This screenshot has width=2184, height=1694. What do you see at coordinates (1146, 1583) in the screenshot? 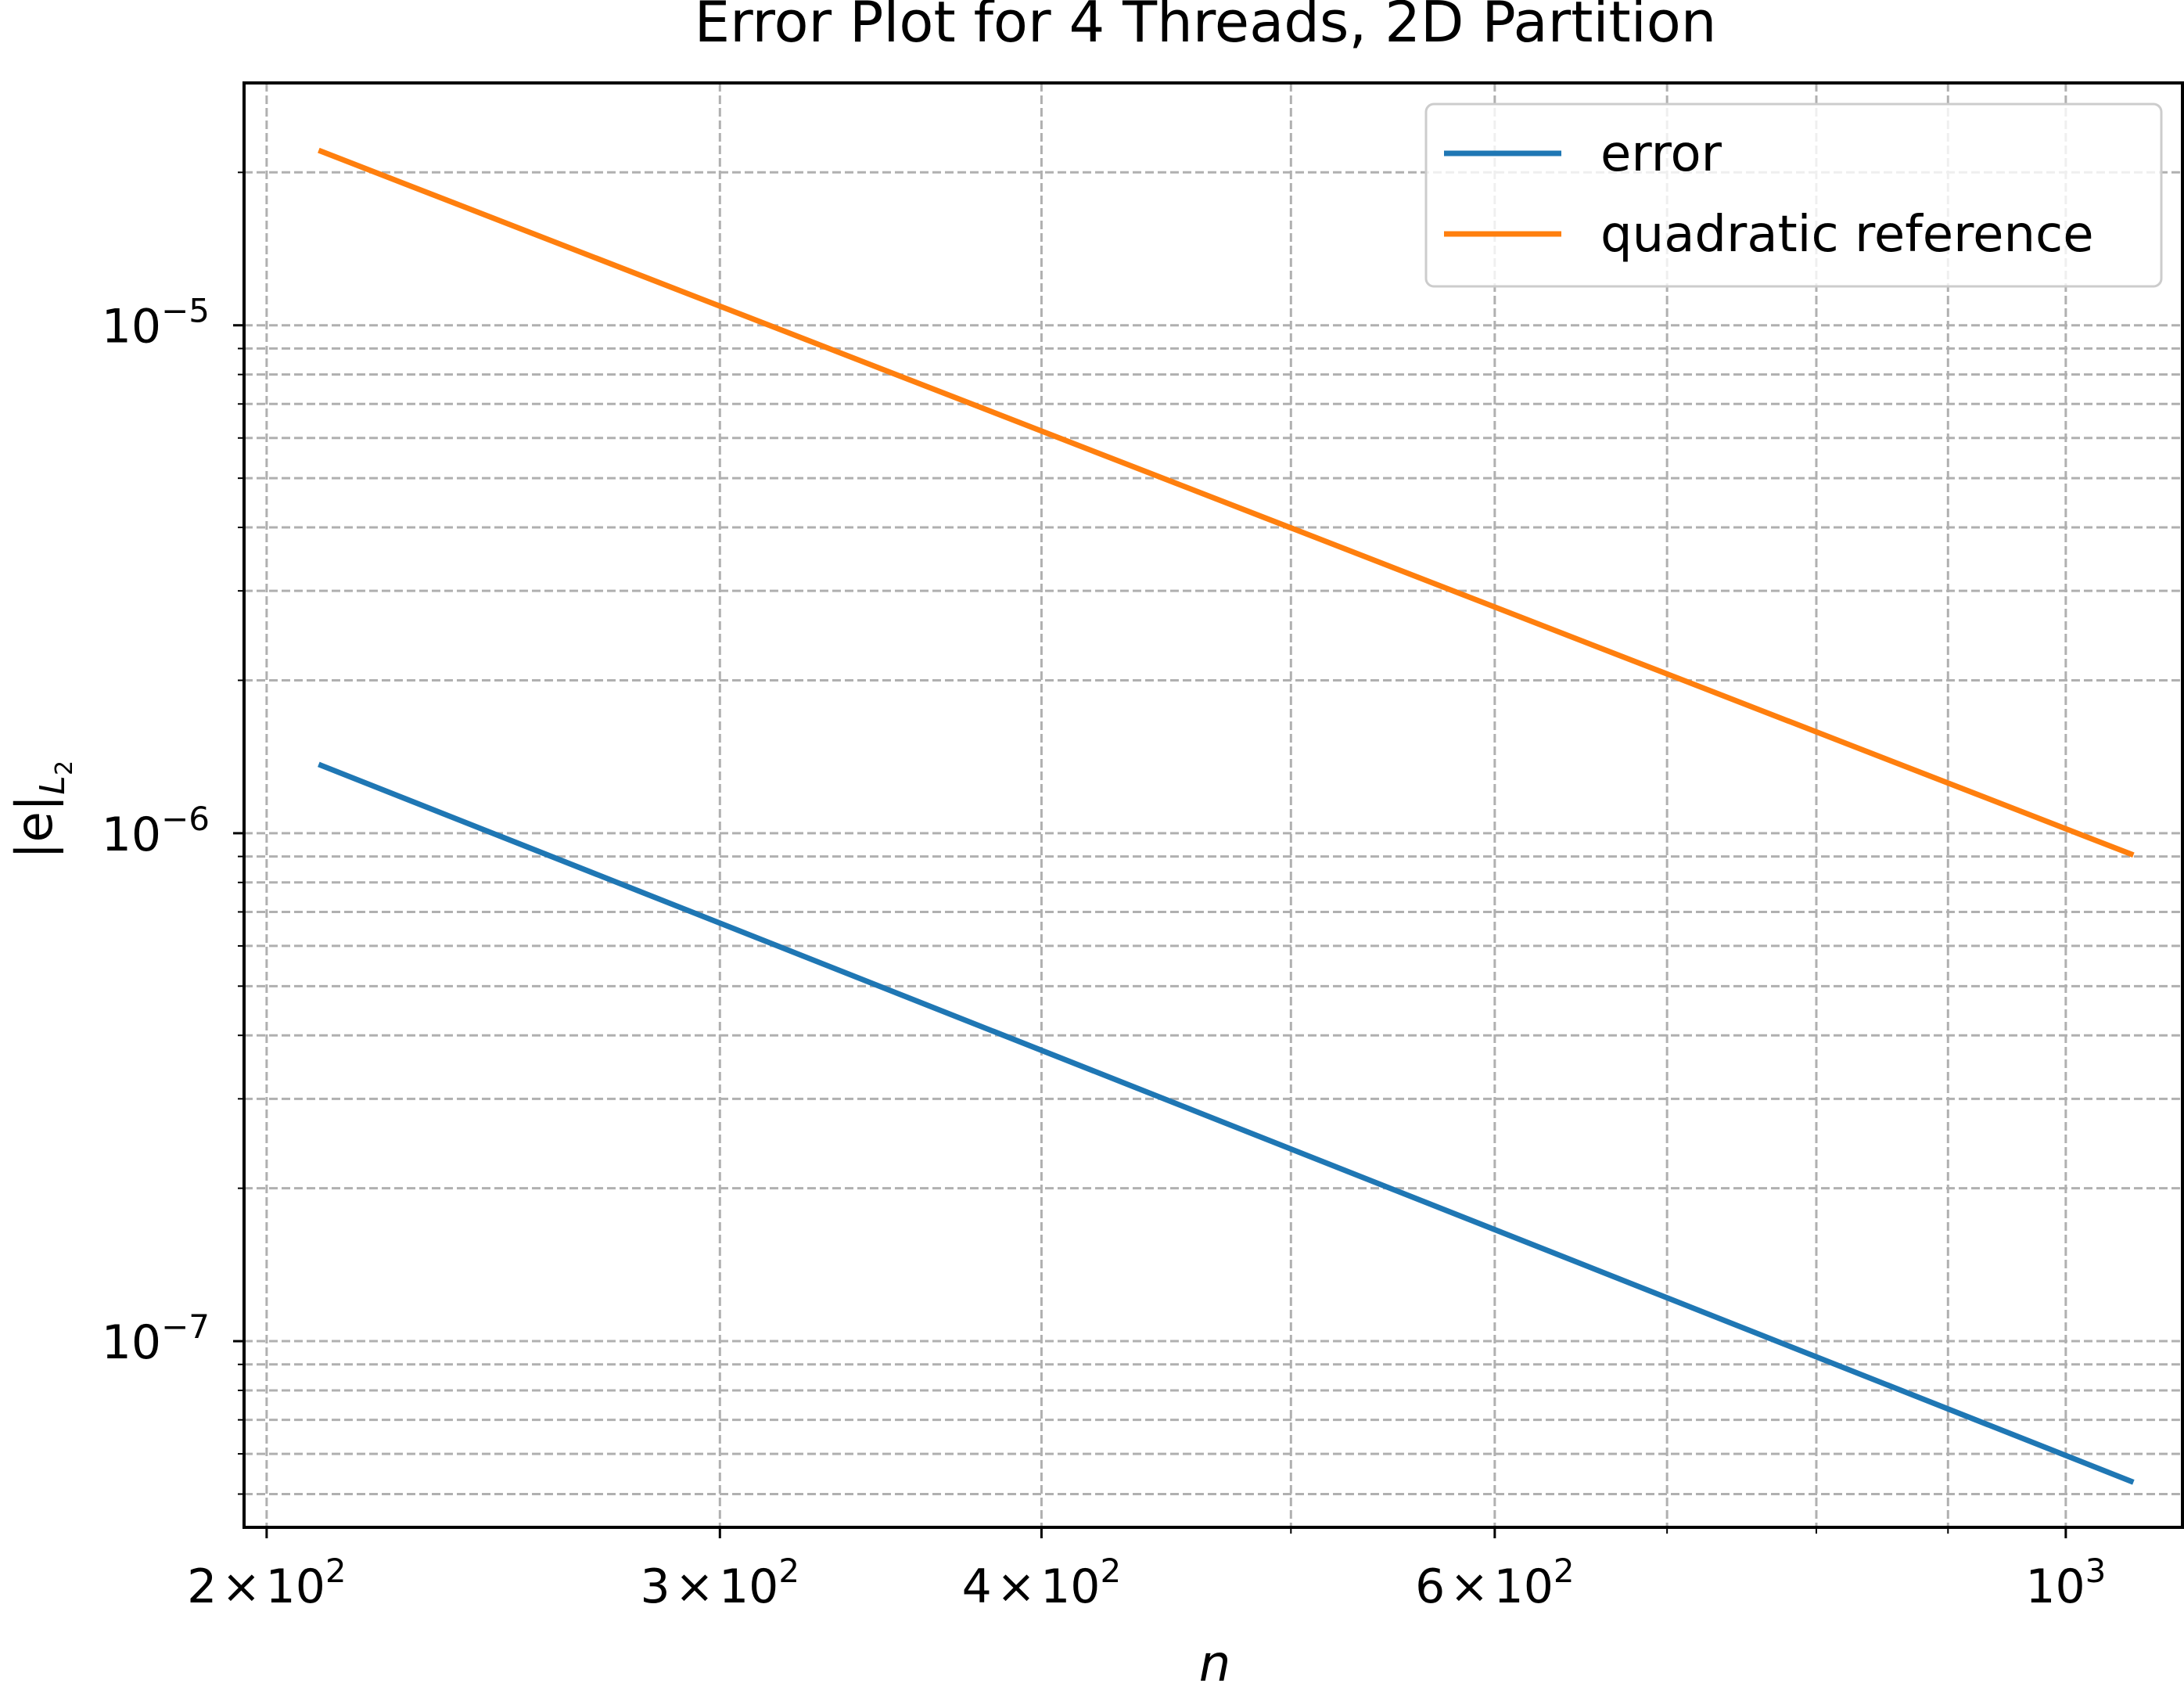
I see `x-axis-tick-labels: 2 × 102 3 × 102 4 × 102 6 × 102 103` at bounding box center [1146, 1583].